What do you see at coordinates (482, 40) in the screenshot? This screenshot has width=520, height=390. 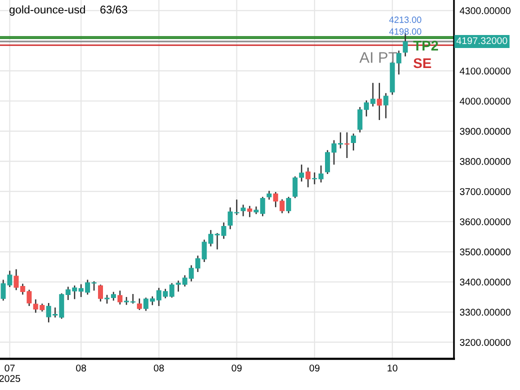 I see `ref-line-label: 4197.32000` at bounding box center [482, 40].